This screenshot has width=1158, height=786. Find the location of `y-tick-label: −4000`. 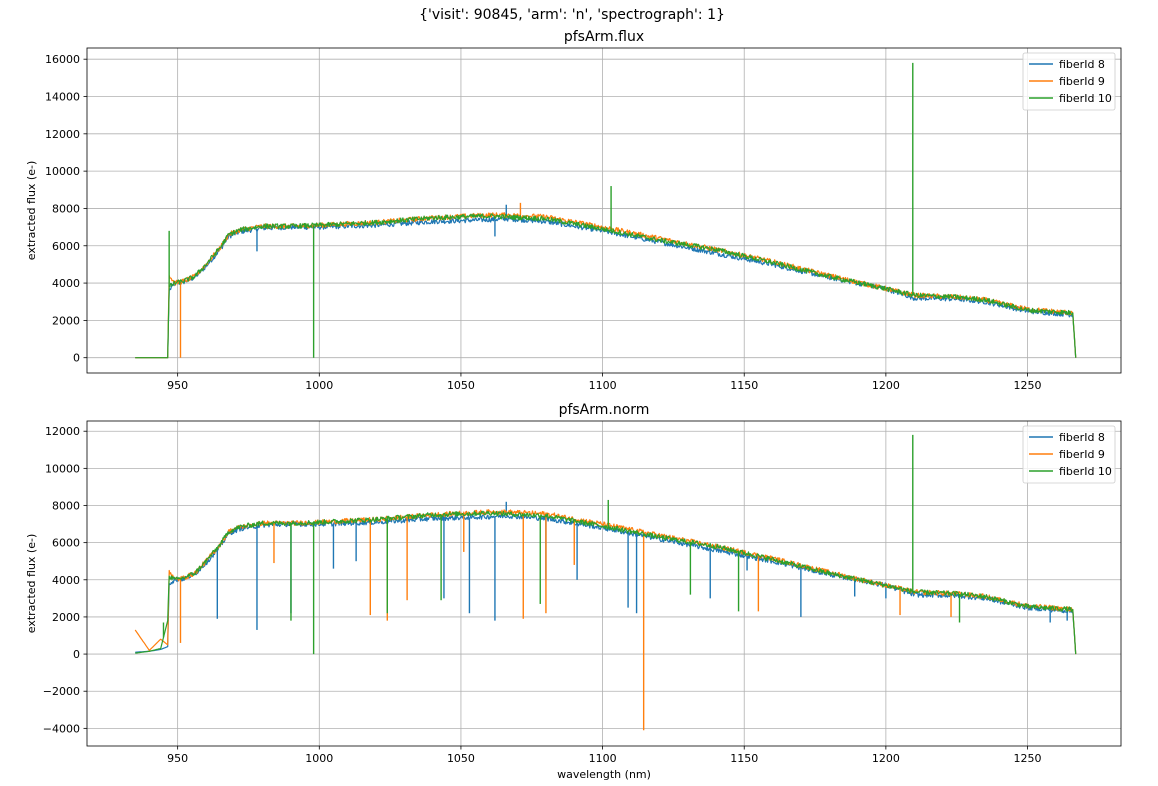

y-tick-label: −4000 is located at coordinates (61, 728).